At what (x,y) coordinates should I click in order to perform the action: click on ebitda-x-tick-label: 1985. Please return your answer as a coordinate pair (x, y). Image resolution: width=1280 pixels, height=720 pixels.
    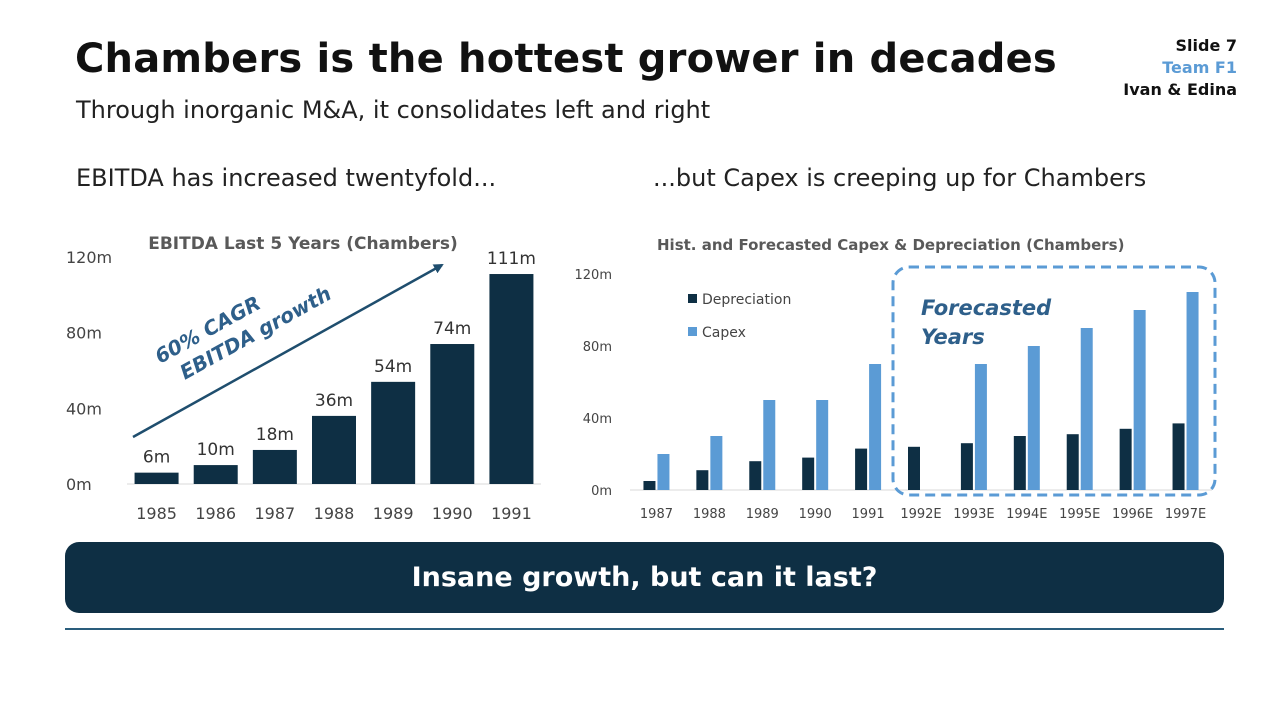
    Looking at the image, I should click on (156, 513).